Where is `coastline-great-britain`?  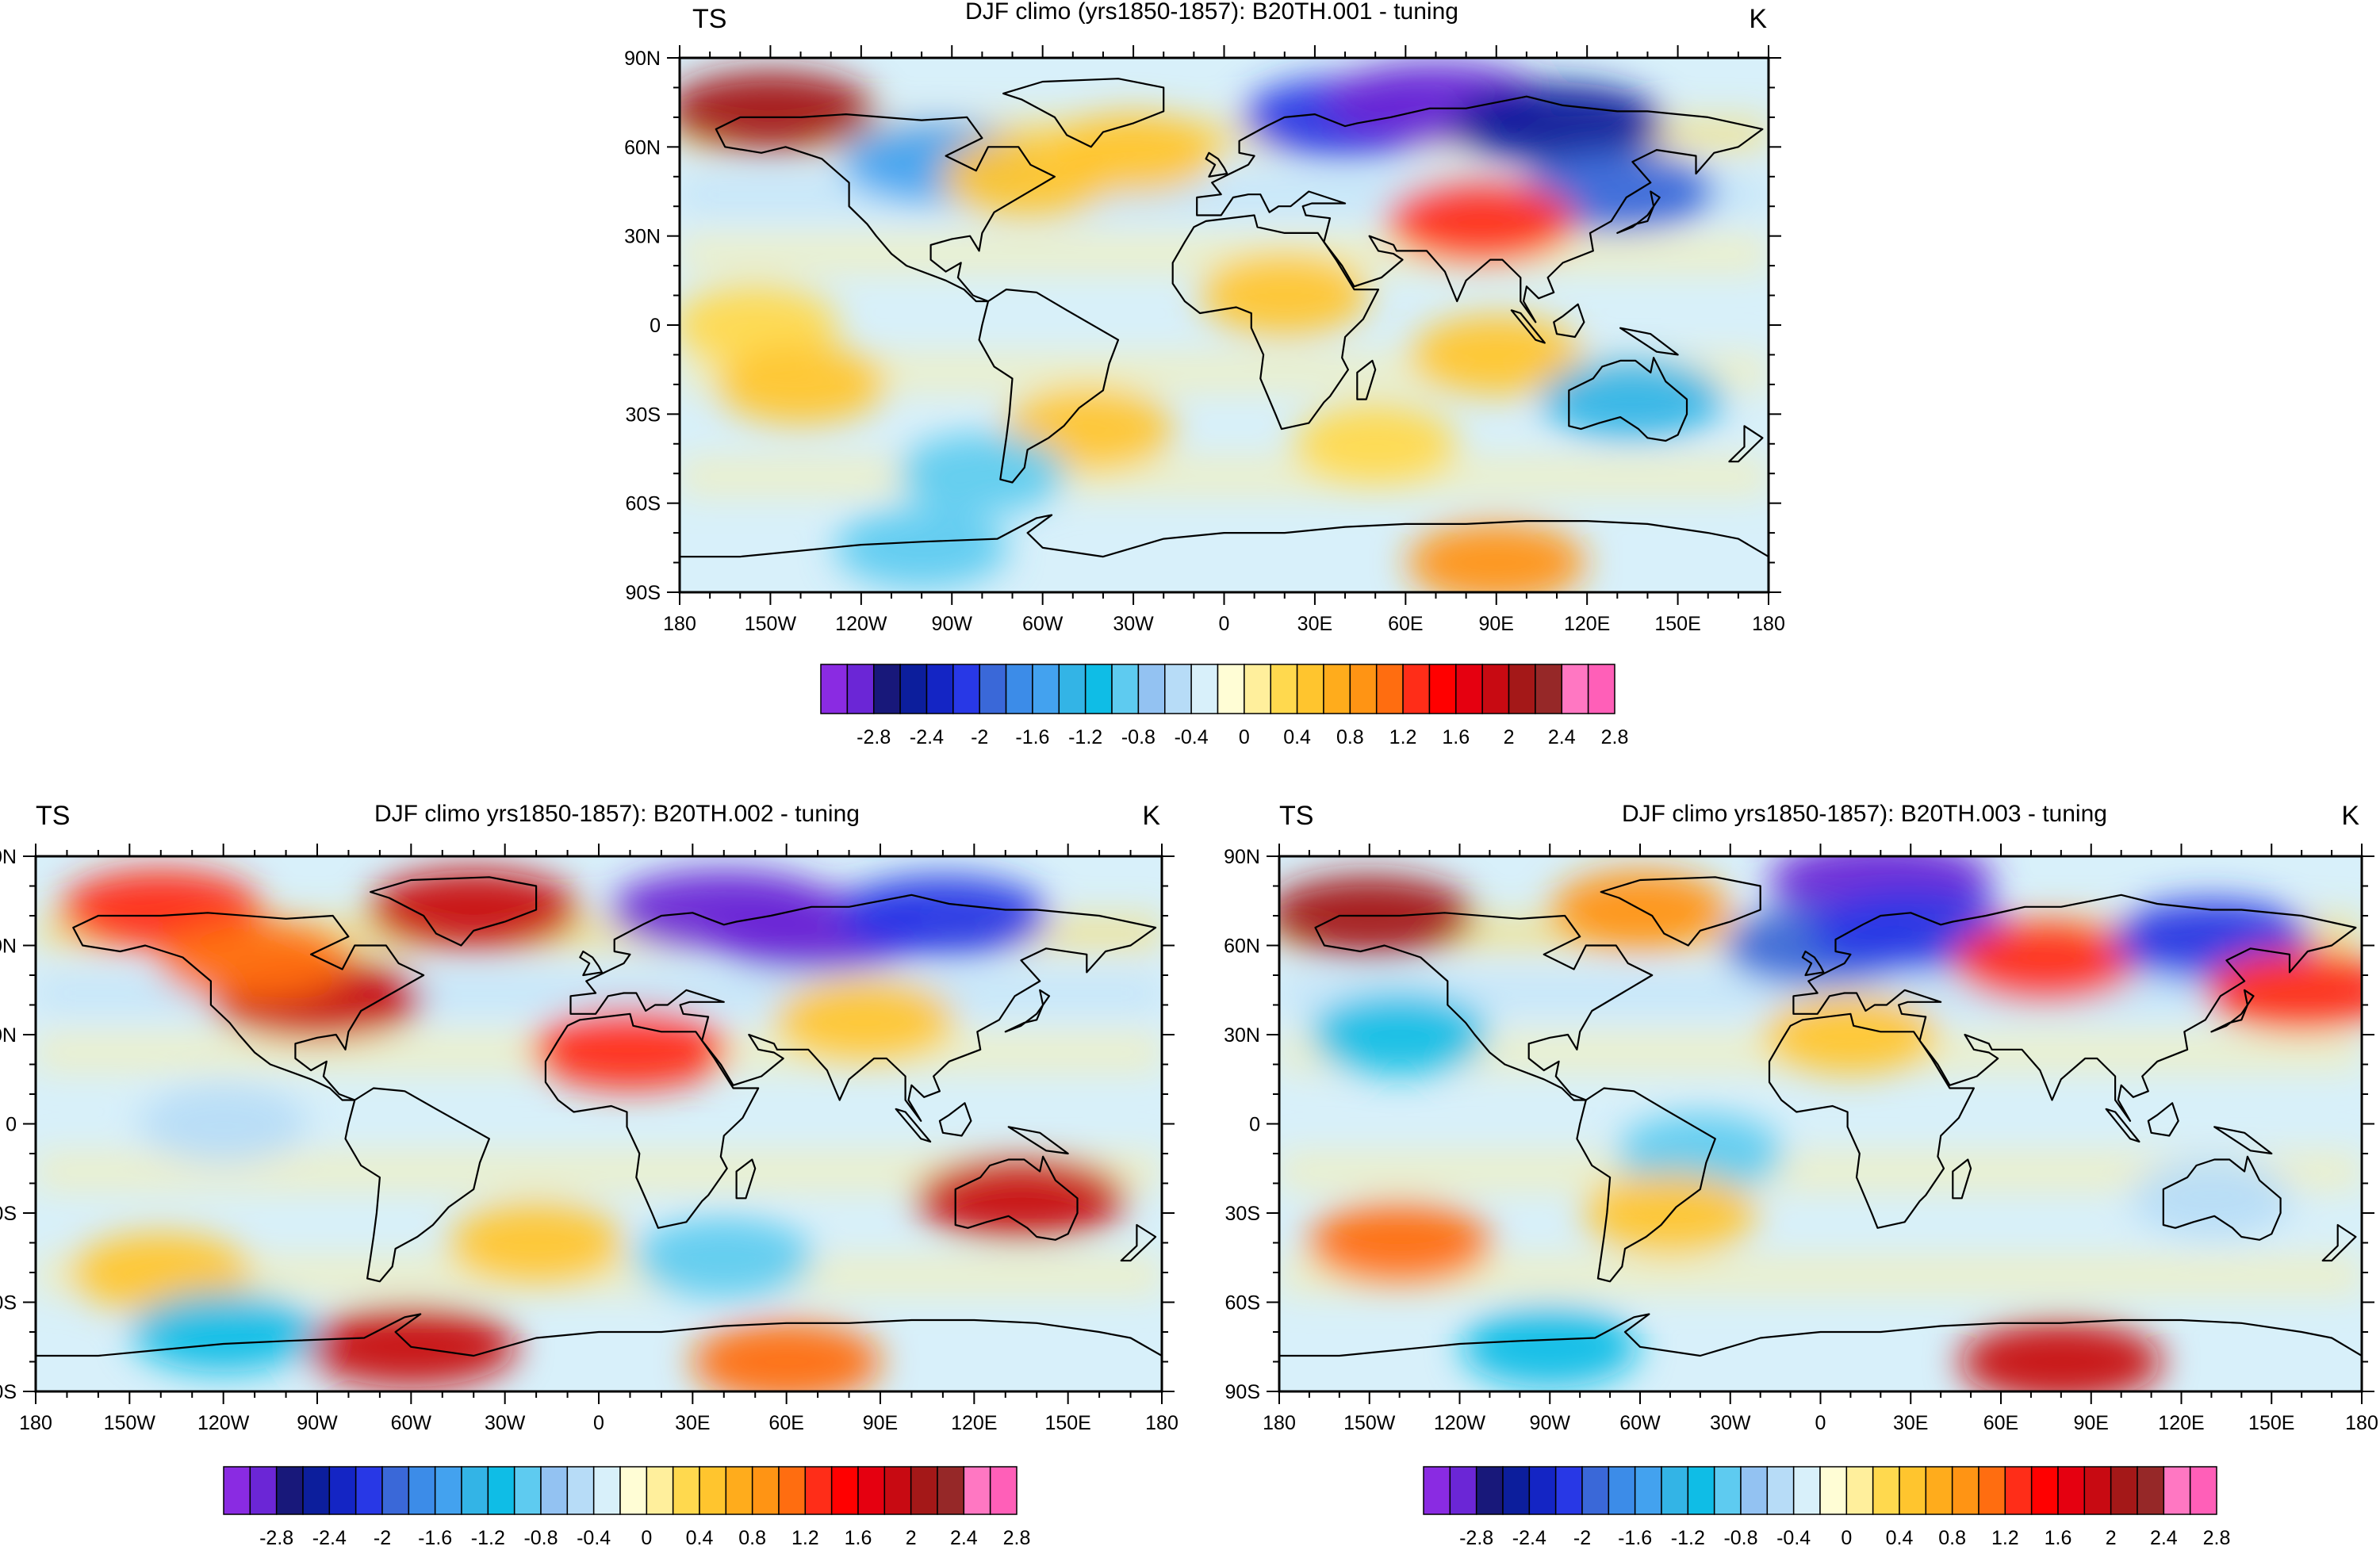 coastline-great-britain is located at coordinates (1813, 963).